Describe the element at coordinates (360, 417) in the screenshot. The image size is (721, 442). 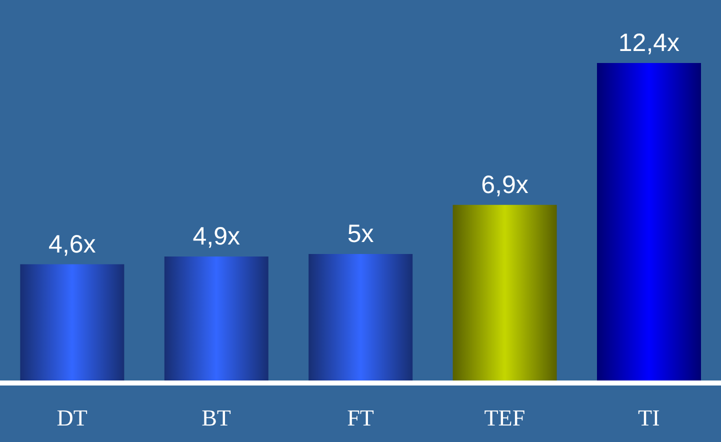
I see `x-tick-label: FT` at that location.